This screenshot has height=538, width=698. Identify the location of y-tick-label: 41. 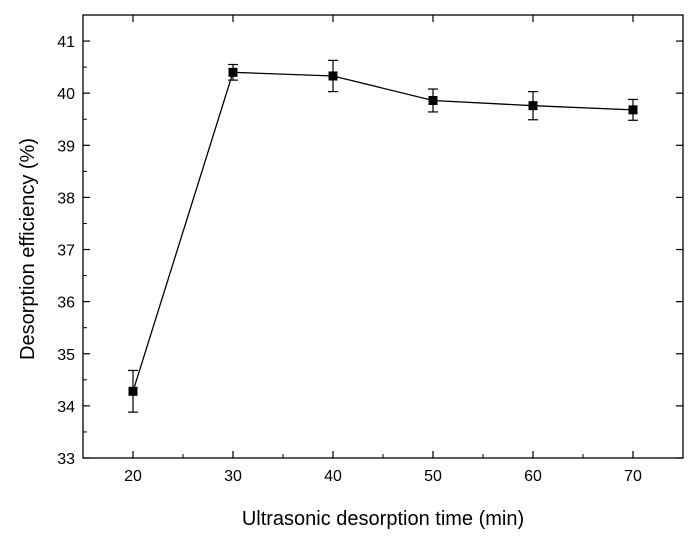
(66, 42).